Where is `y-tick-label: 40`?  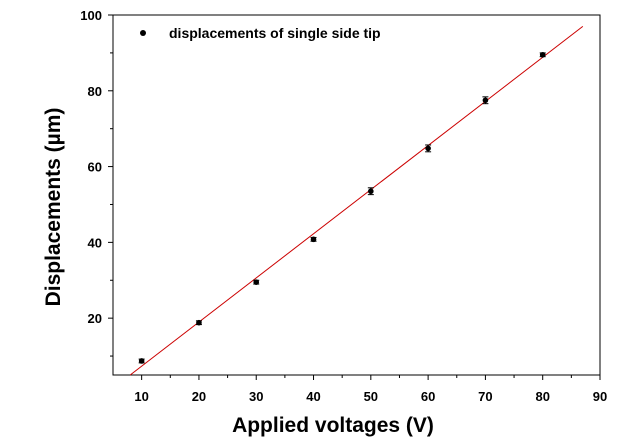 y-tick-label: 40 is located at coordinates (95, 242).